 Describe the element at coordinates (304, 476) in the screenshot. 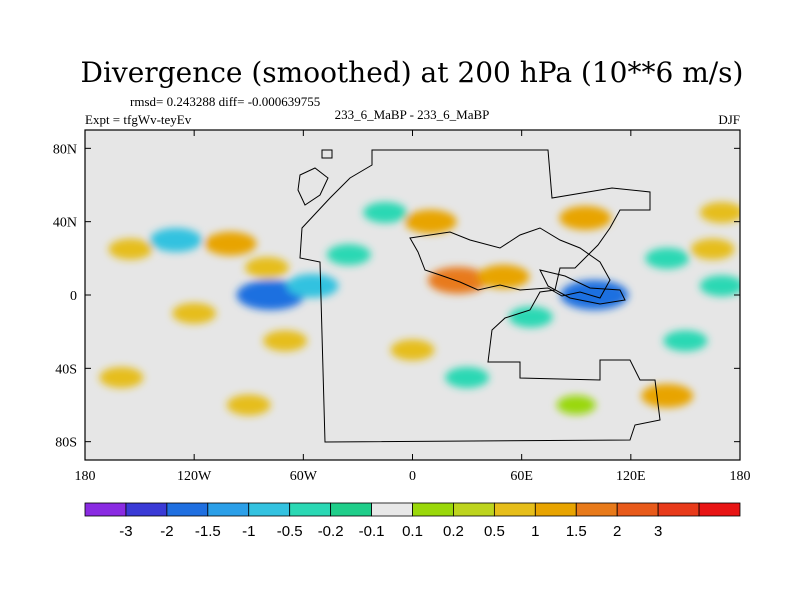

I see `x-tick-label: 60W` at that location.